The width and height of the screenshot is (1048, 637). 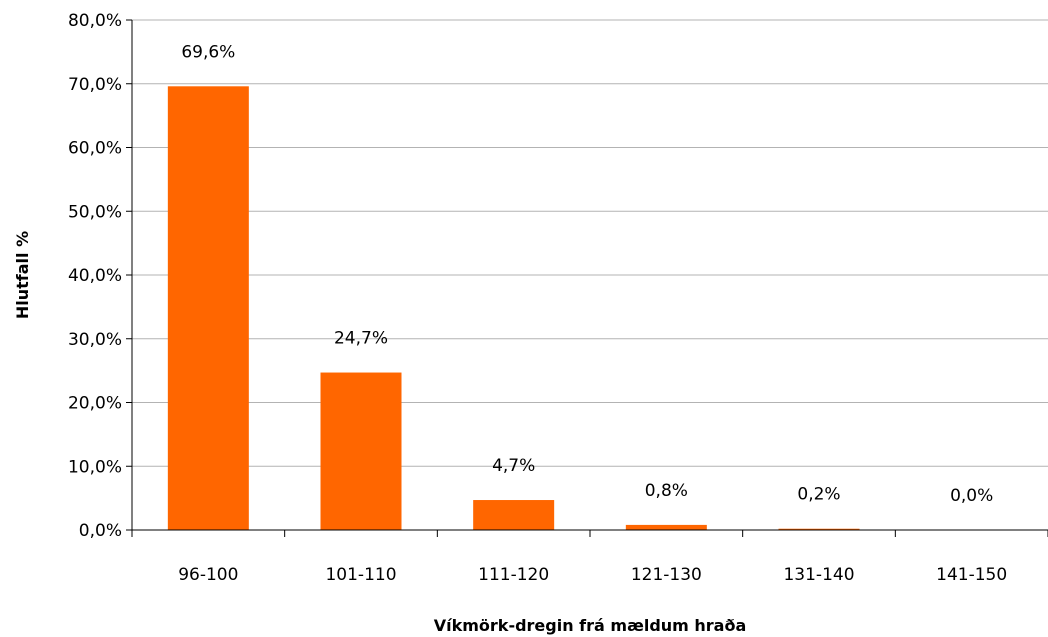 I want to click on data-label: 4,7%, so click(x=513, y=466).